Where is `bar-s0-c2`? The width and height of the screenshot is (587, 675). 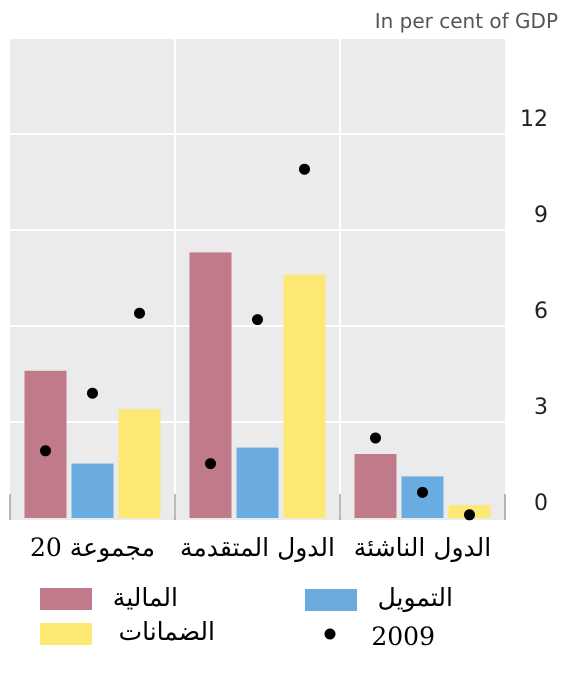 bar-s0-c2 is located at coordinates (375, 486).